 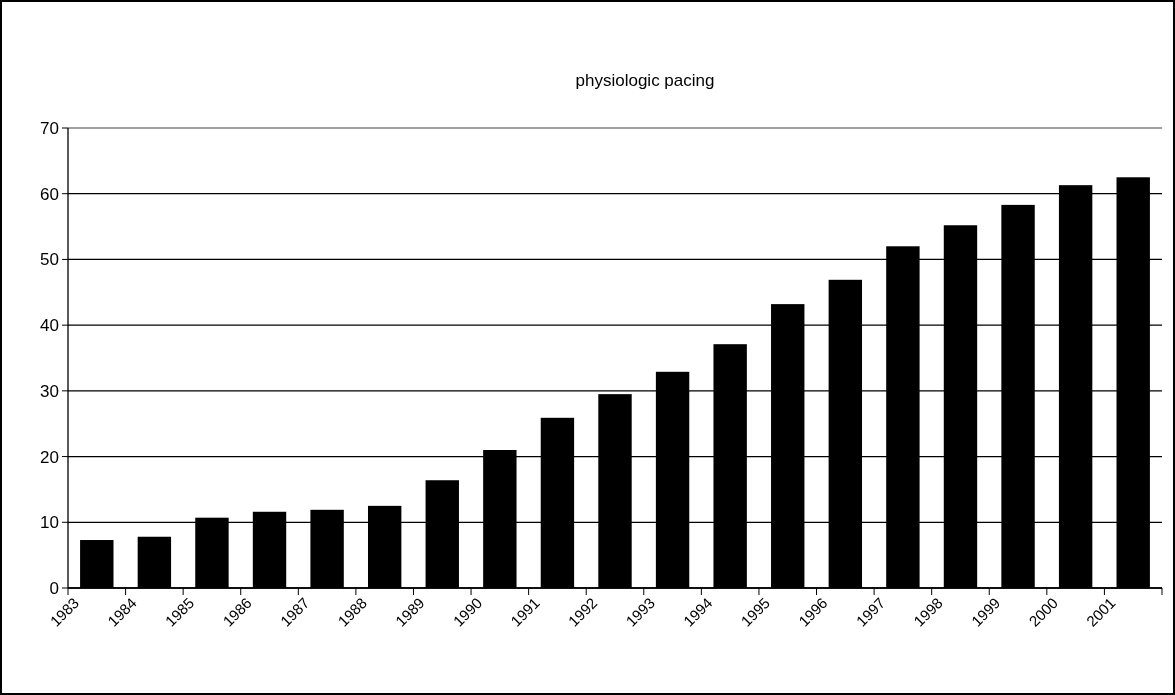 I want to click on y-tick-label: 50, so click(x=49, y=260).